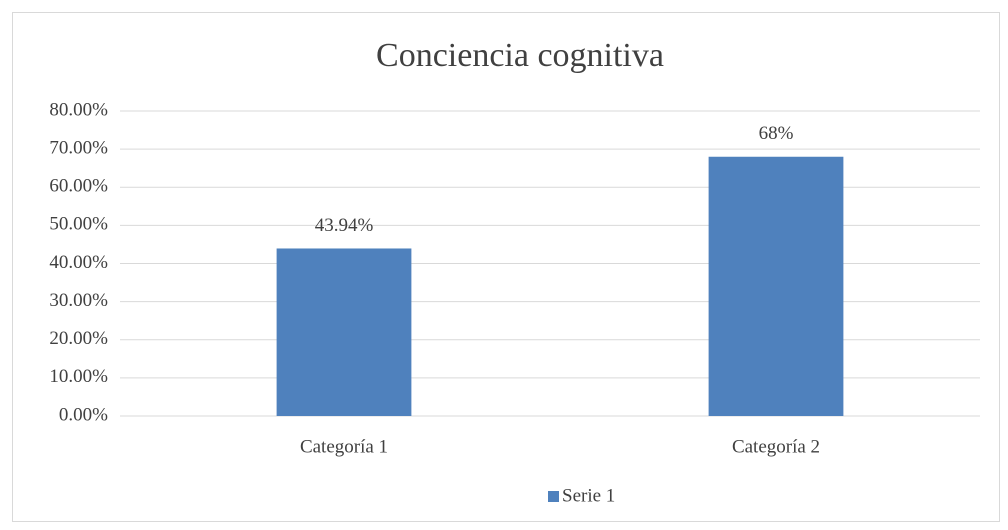 The width and height of the screenshot is (1008, 530). I want to click on x-tick-label: Categoría 2, so click(776, 446).